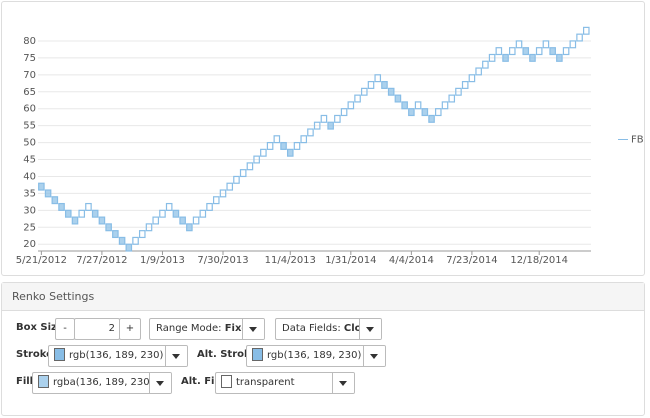 The height and width of the screenshot is (418, 650). I want to click on data-fields-dropdown: Data Fields: Close, so click(328, 329).